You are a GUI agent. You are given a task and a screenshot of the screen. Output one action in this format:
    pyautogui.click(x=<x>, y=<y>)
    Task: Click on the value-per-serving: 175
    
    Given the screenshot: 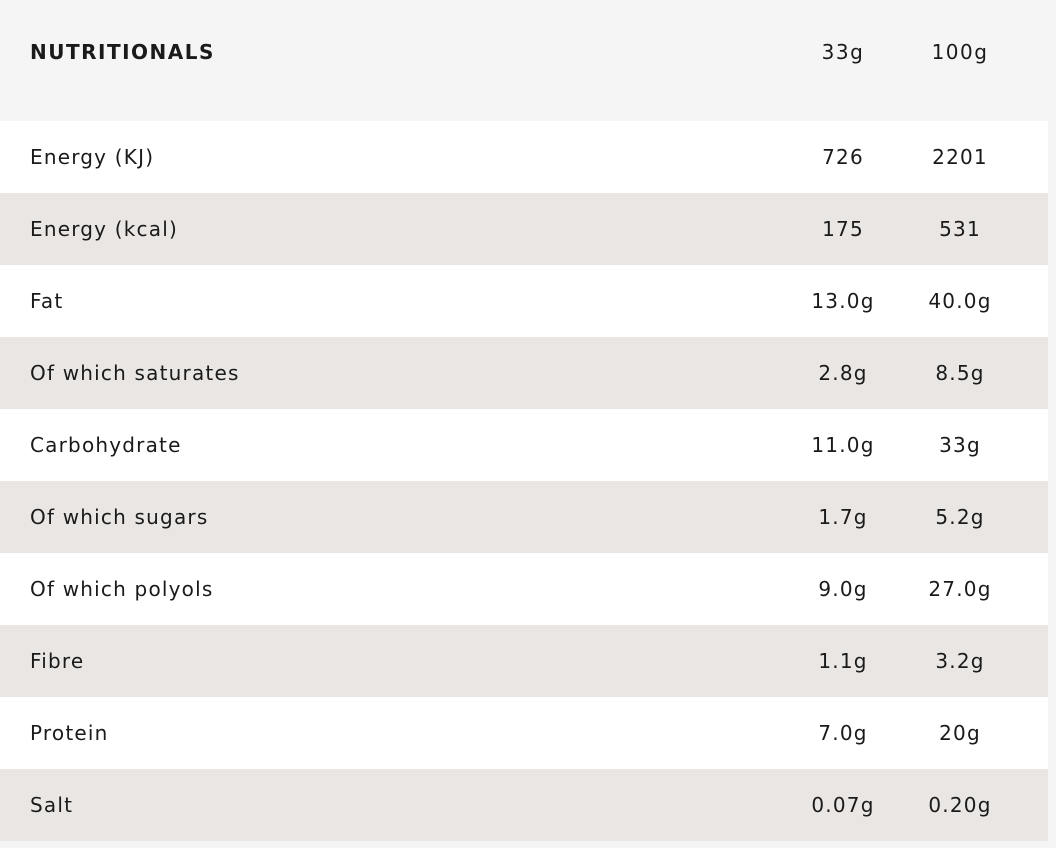 What is the action you would take?
    pyautogui.click(x=843, y=229)
    